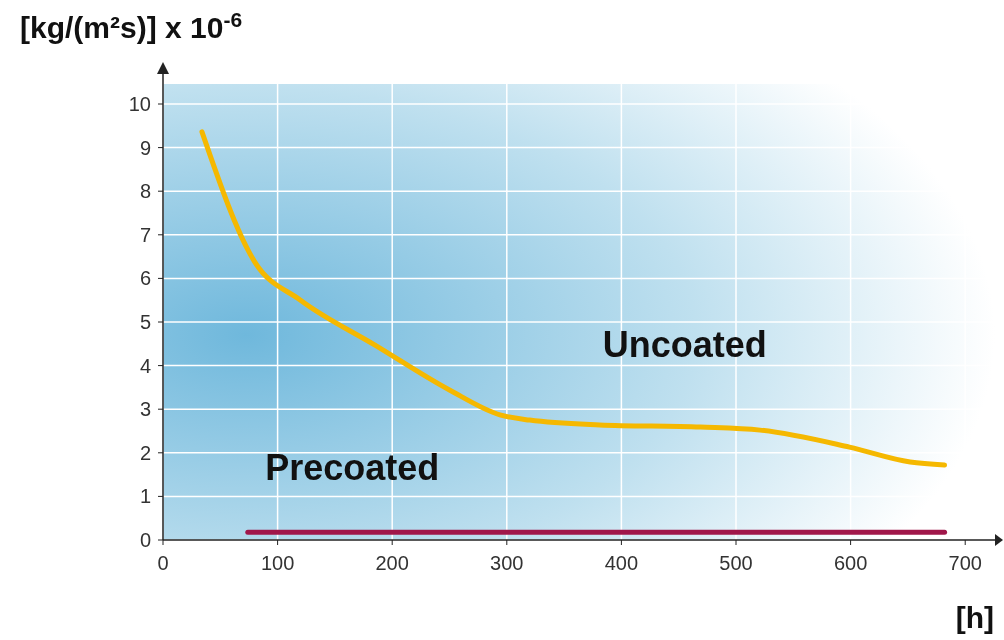 The width and height of the screenshot is (1004, 640). What do you see at coordinates (352, 468) in the screenshot?
I see `series-label: Precoated` at bounding box center [352, 468].